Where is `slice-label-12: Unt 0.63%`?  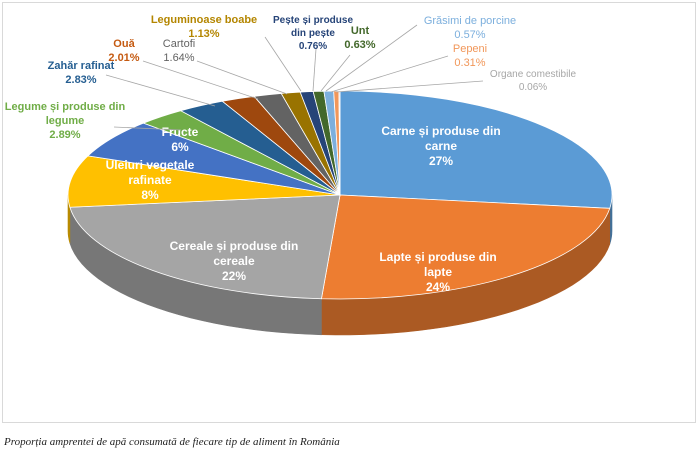 slice-label-12: Unt 0.63% is located at coordinates (359, 38).